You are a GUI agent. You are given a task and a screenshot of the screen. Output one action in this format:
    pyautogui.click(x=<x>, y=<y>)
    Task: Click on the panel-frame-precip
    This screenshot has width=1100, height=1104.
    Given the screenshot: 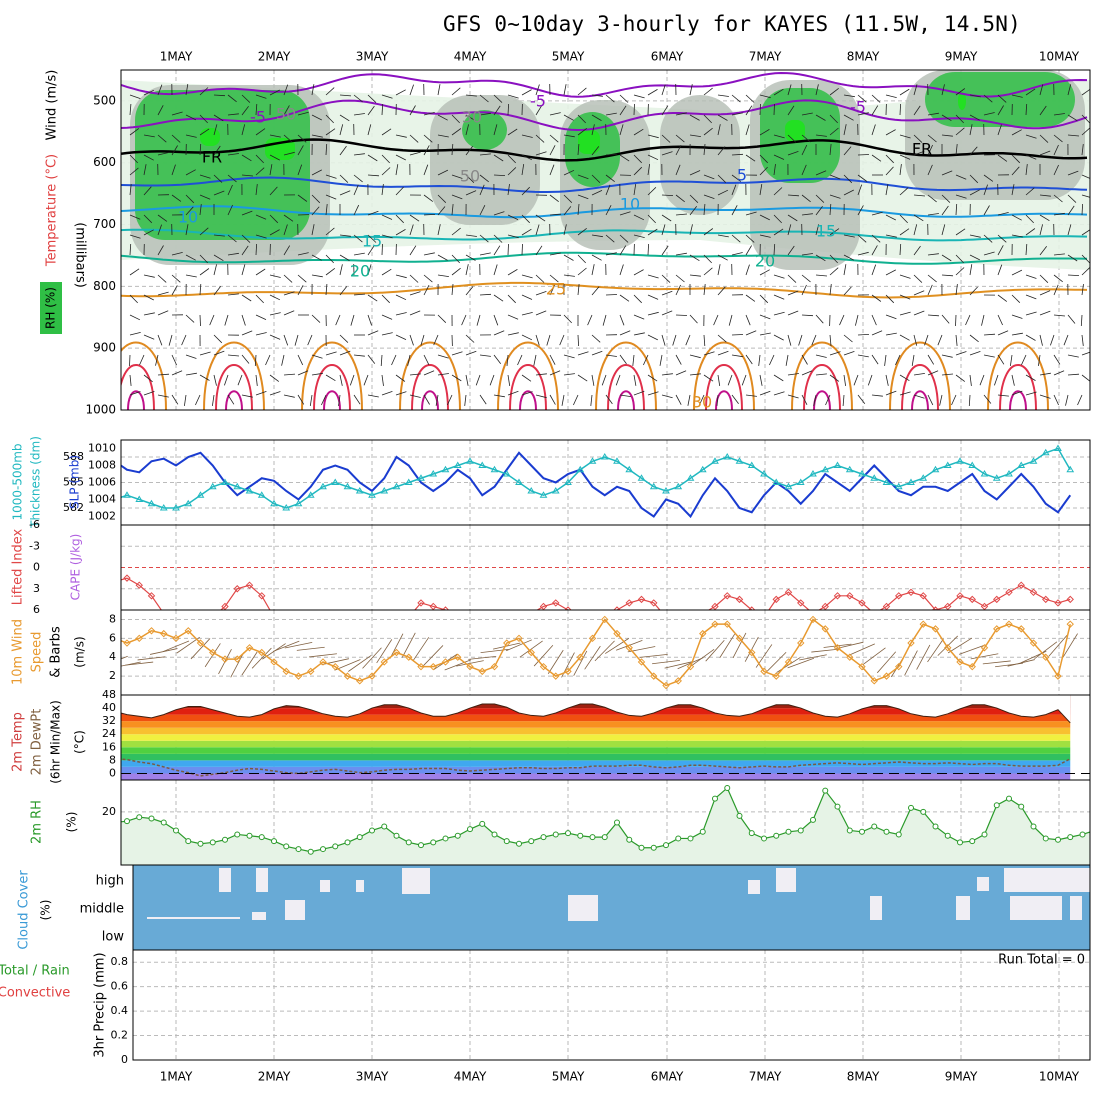 What is the action you would take?
    pyautogui.click(x=611, y=1005)
    